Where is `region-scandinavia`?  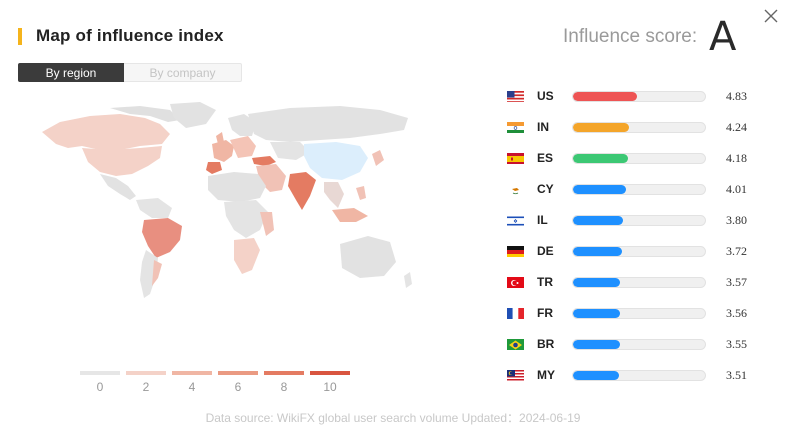 region-scandinavia is located at coordinates (242, 125).